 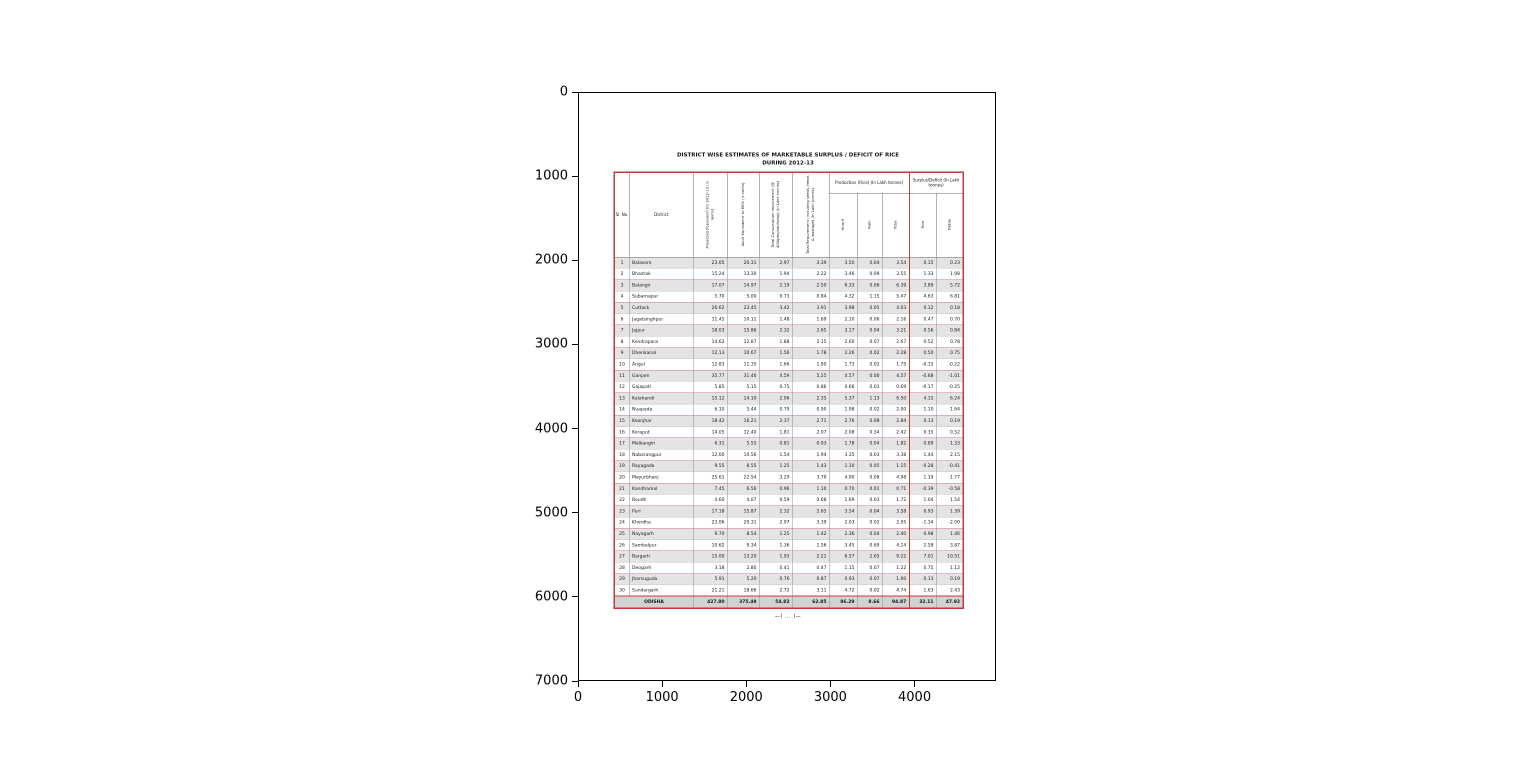 I want to click on value-cell: 0.01, so click(x=870, y=489).